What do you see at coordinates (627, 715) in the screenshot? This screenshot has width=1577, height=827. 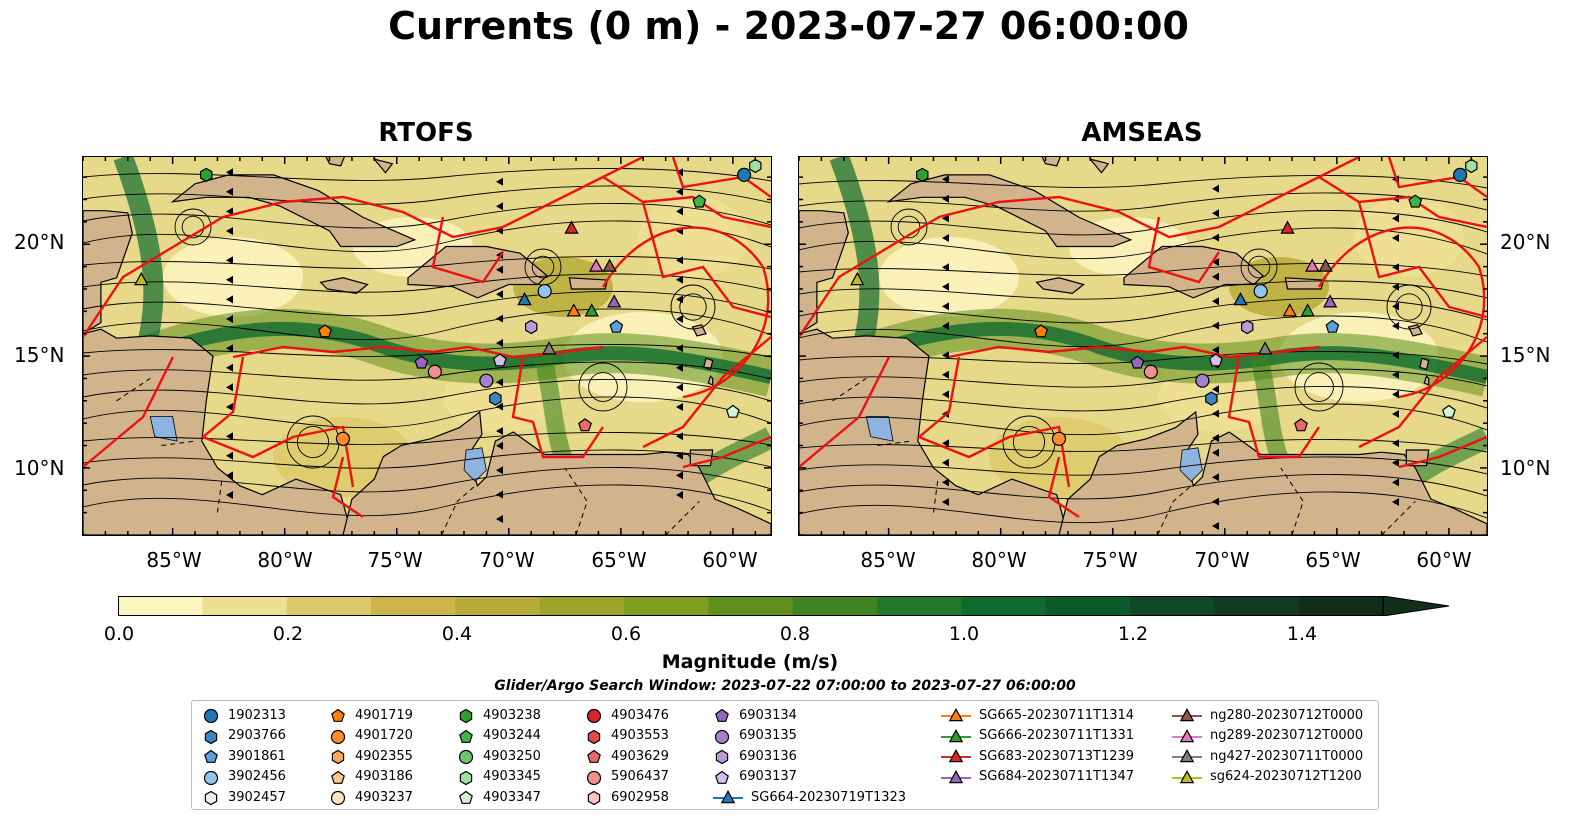 I see `legend-item: 4903476` at bounding box center [627, 715].